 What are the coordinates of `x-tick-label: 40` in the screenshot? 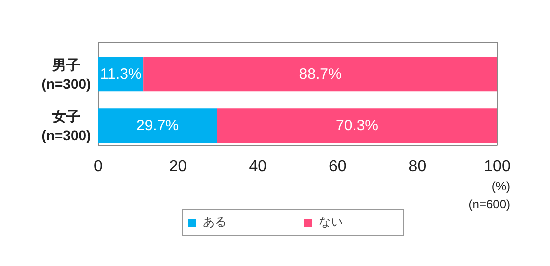 It's located at (258, 167).